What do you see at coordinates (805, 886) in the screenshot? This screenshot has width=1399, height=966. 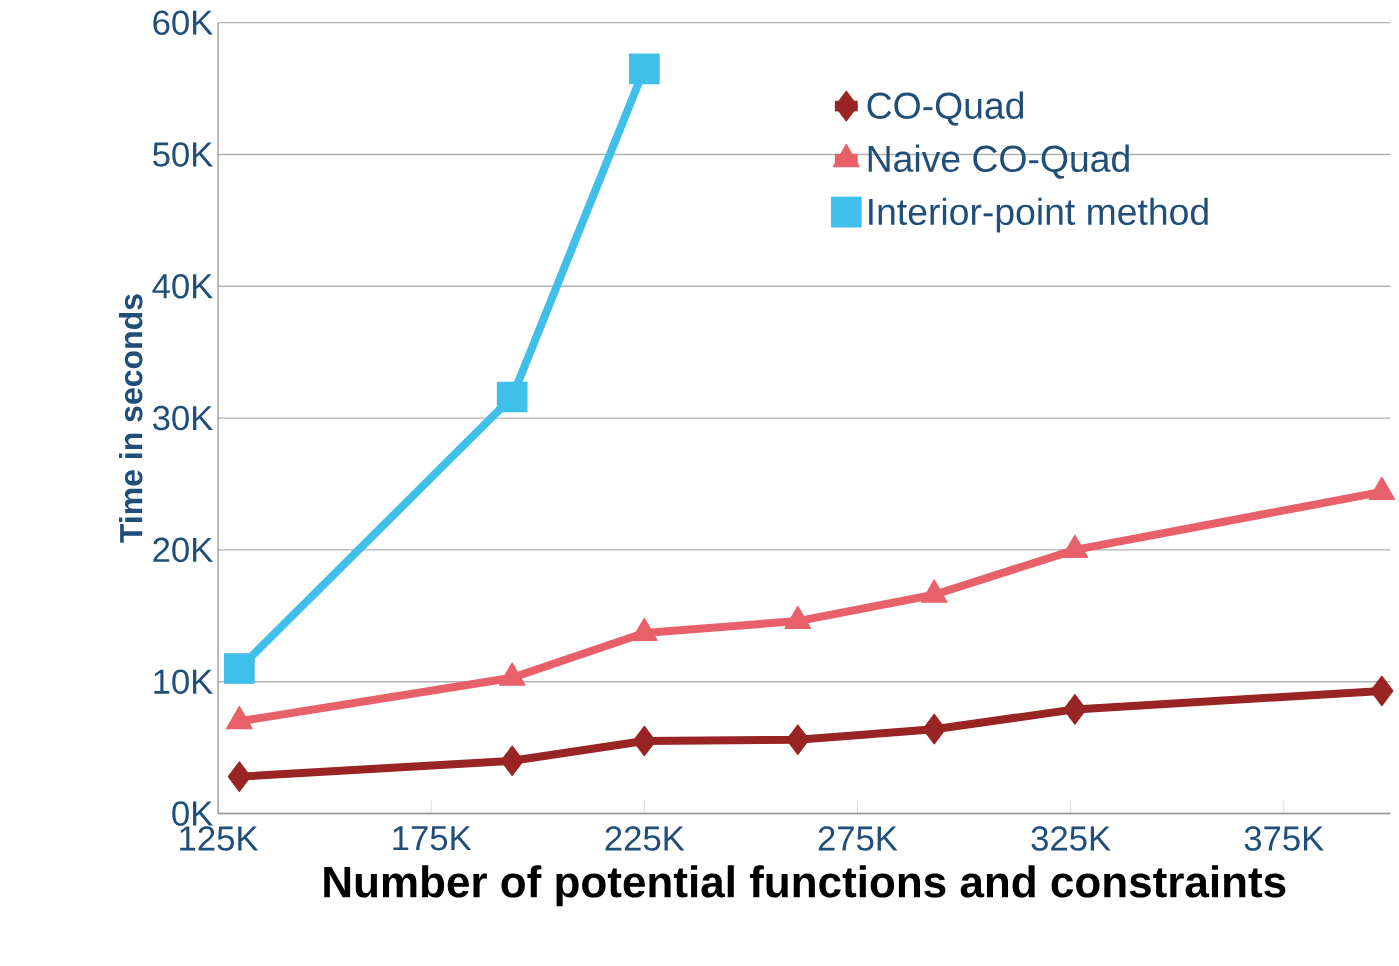 I see `x-axis-title: Number of potential functions and constraints` at bounding box center [805, 886].